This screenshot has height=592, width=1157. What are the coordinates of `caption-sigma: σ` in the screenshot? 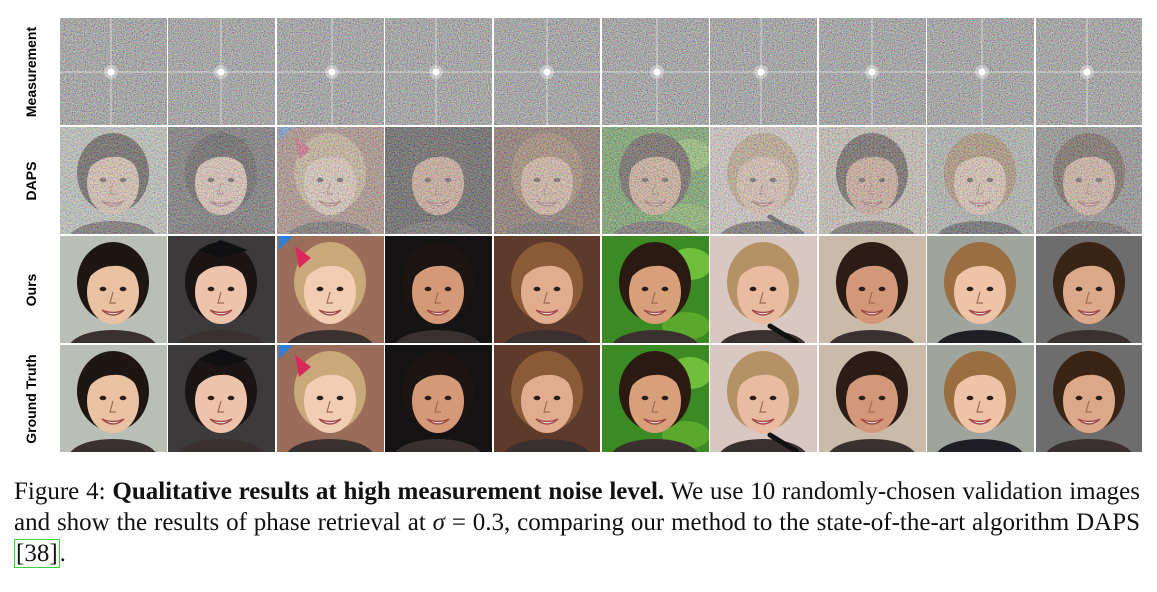 It's located at (438, 522).